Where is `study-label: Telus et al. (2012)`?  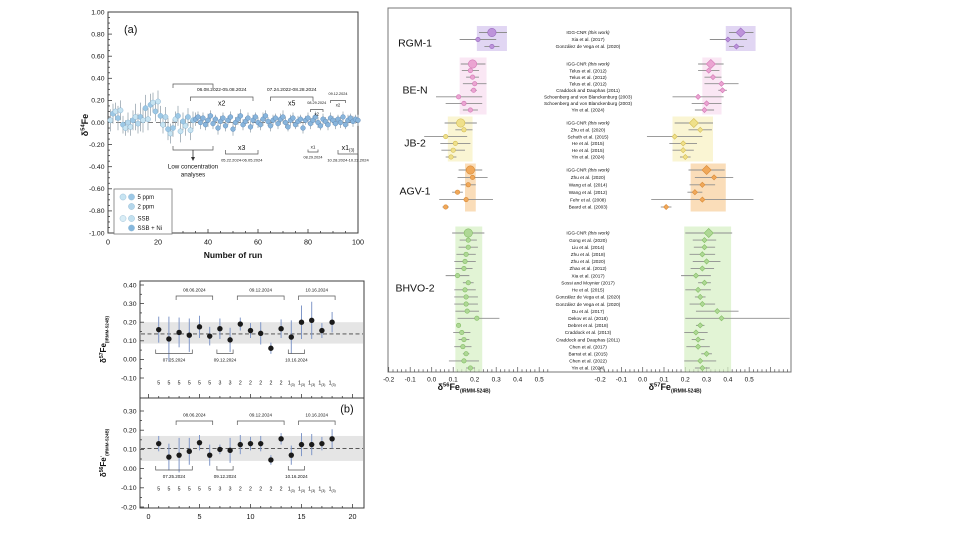
study-label: Telus et al. (2012) is located at coordinates (588, 77).